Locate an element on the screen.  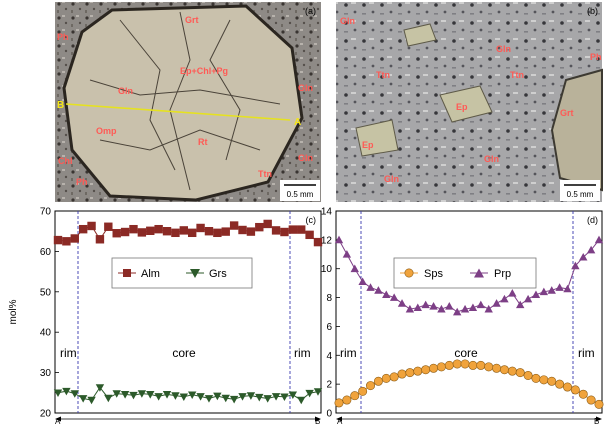
panel-tag-b: (b) is located at coordinates (592, 11).